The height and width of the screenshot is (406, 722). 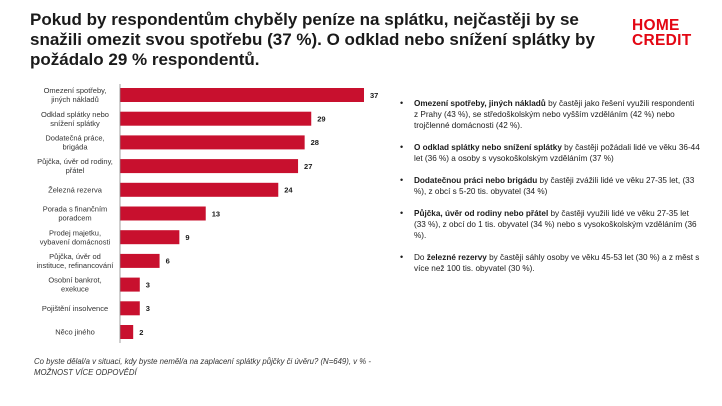 I want to click on home-credit-logo: HOME CREDIT, so click(x=668, y=33).